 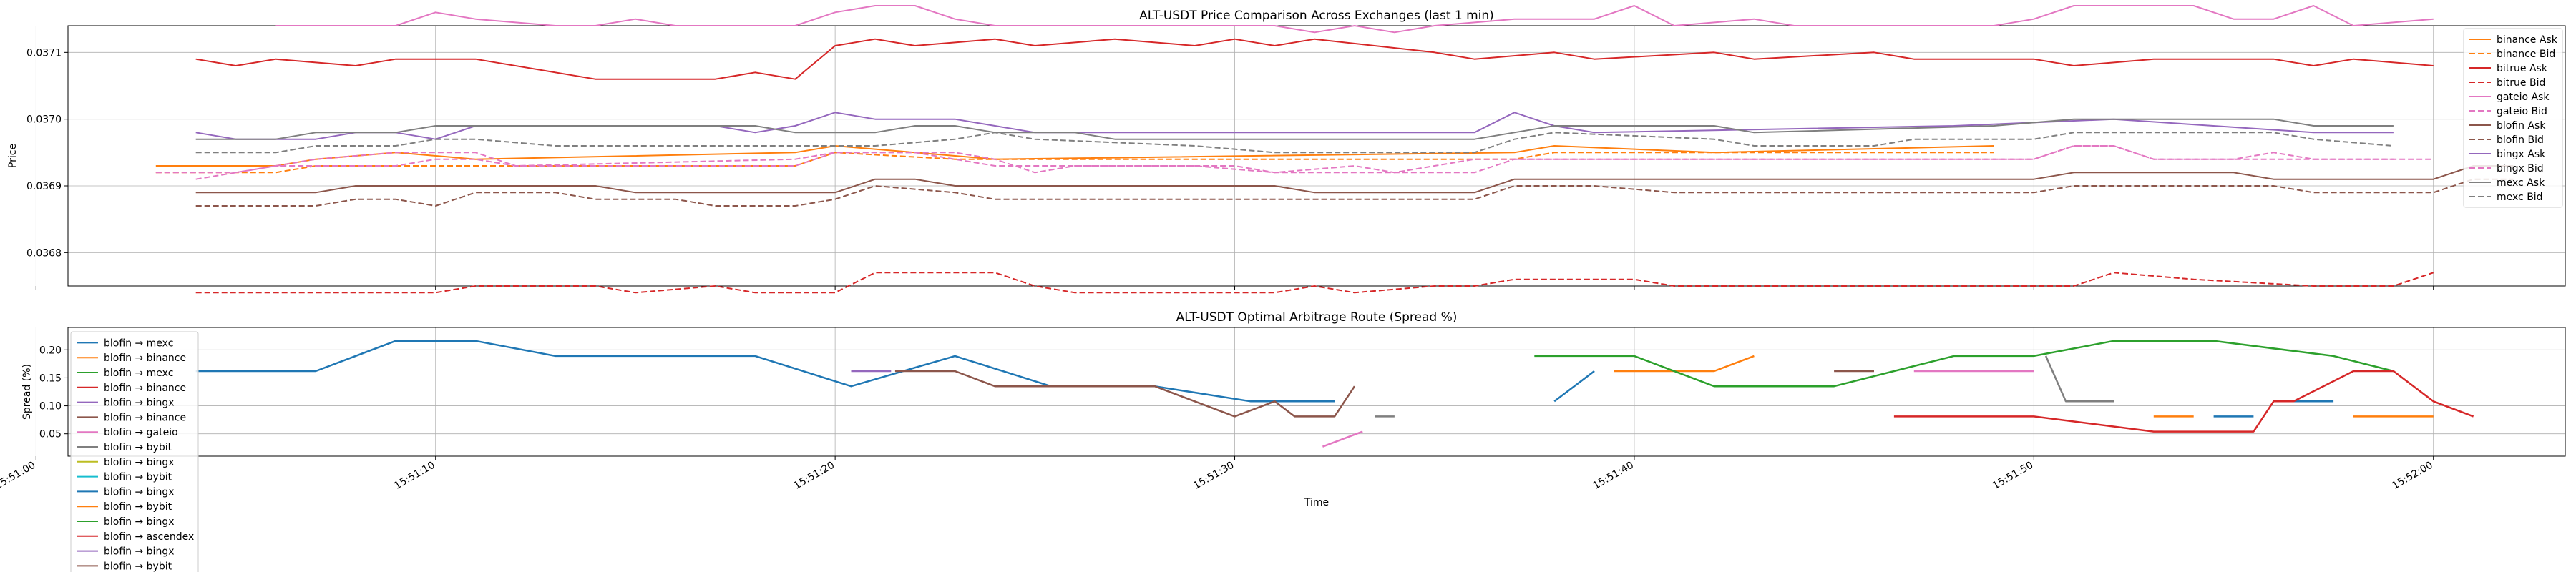 I want to click on price-y-ticks: 0.0368 0.0369 0.0370 0.0371, so click(x=47, y=153).